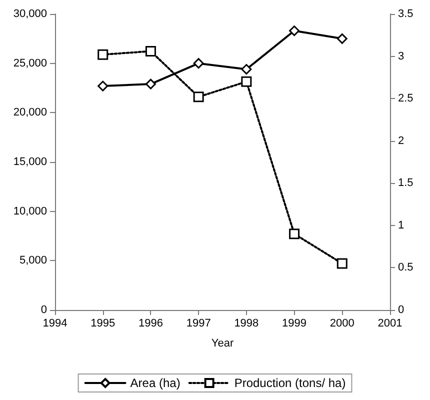  What do you see at coordinates (406, 183) in the screenshot?
I see `y2-tick-label: 1.5` at bounding box center [406, 183].